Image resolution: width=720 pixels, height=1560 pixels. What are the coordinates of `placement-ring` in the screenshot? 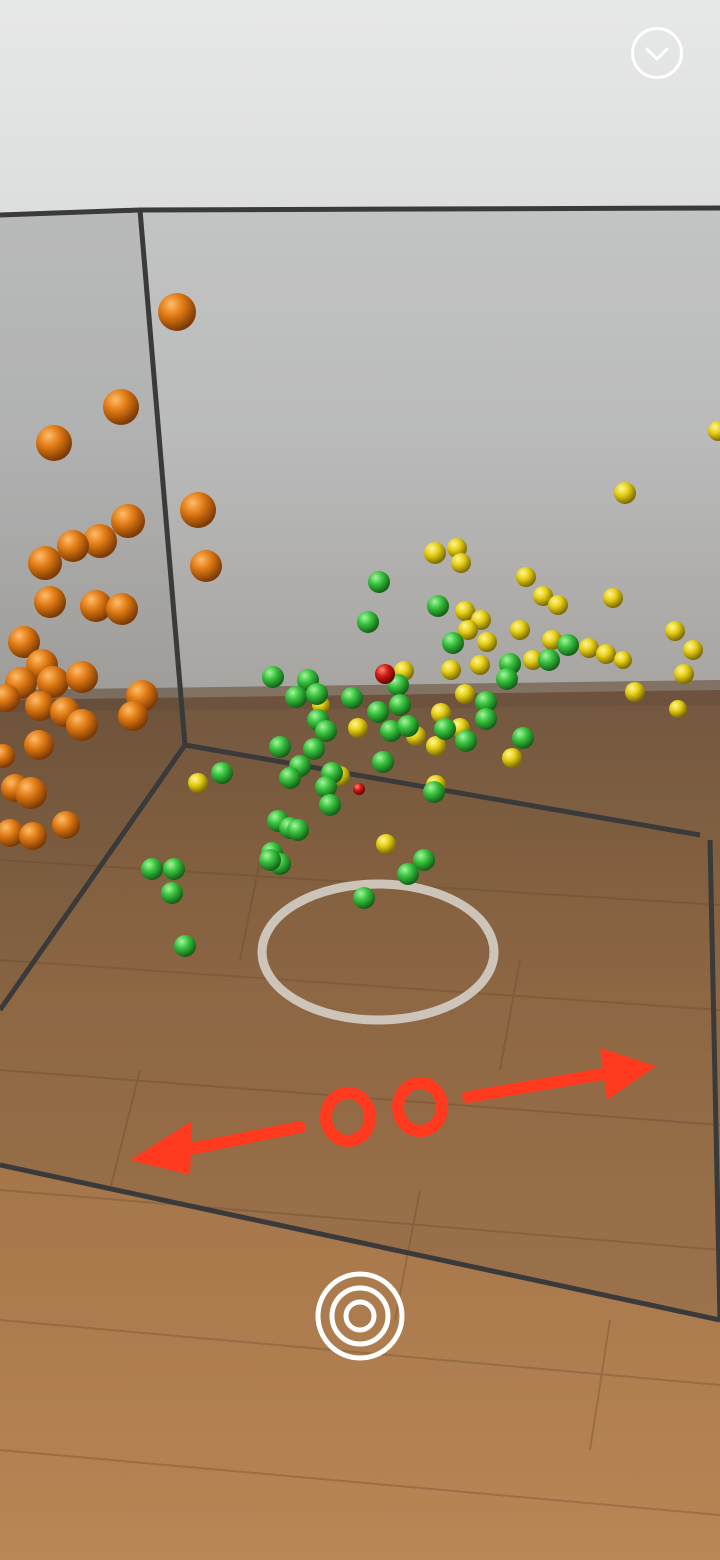 It's located at (378, 952).